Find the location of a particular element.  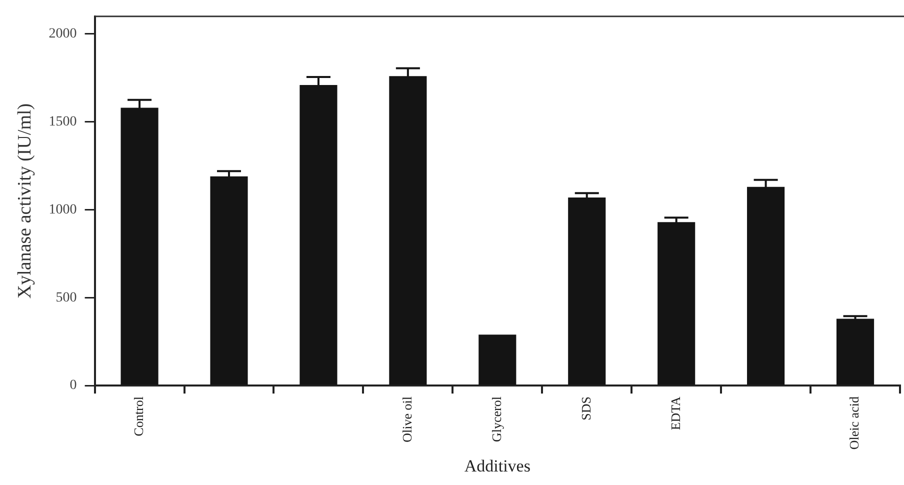

y-tick-label: 1500 is located at coordinates (62, 122).